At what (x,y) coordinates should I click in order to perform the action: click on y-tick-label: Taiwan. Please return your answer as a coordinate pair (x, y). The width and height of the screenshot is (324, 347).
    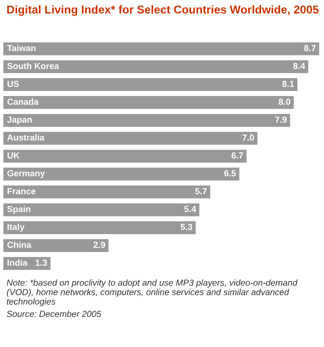
    Looking at the image, I should click on (21, 48).